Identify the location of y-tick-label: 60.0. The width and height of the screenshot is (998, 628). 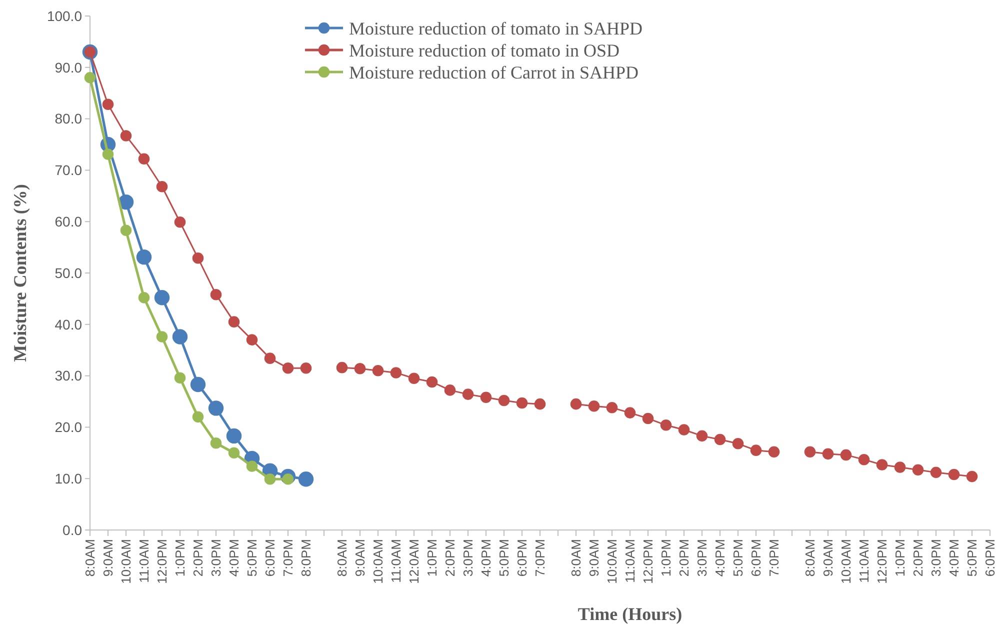
(68, 222).